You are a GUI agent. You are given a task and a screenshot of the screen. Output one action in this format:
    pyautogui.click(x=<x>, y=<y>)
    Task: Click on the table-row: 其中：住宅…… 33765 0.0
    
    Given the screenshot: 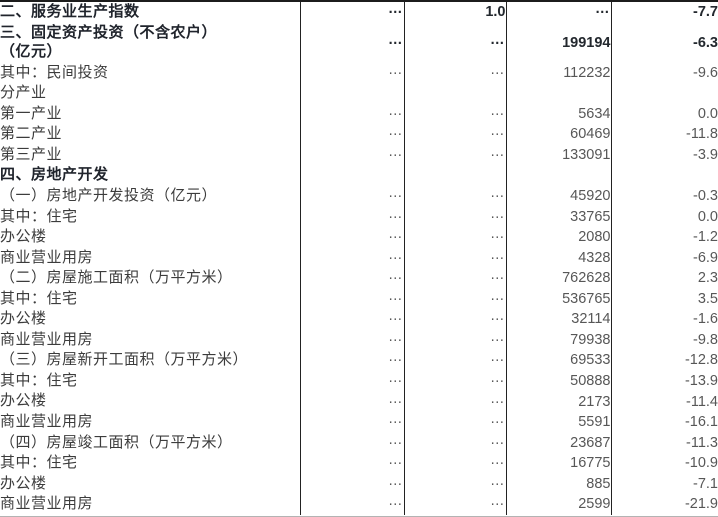 What is the action you would take?
    pyautogui.click(x=359, y=216)
    